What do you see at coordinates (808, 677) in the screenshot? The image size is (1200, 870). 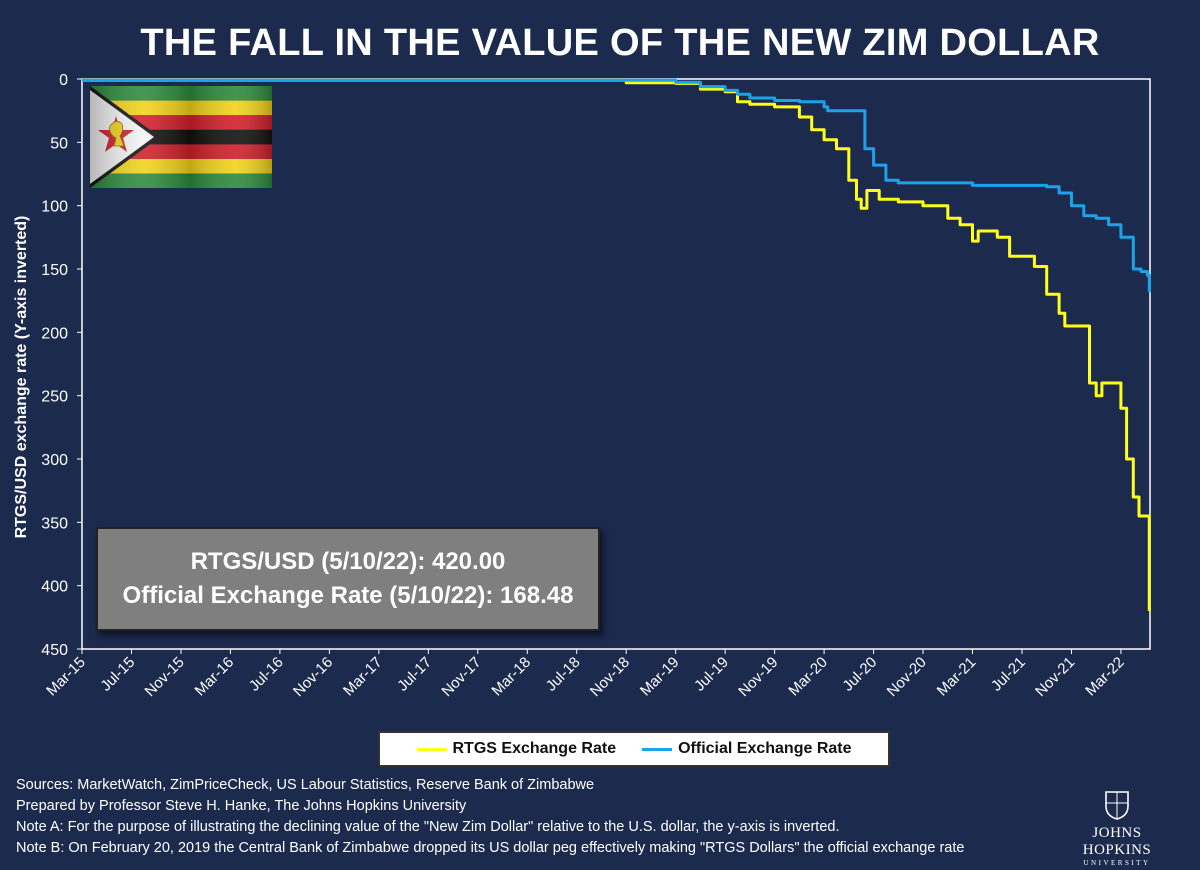 I see `x-tick-label: Mar-20` at bounding box center [808, 677].